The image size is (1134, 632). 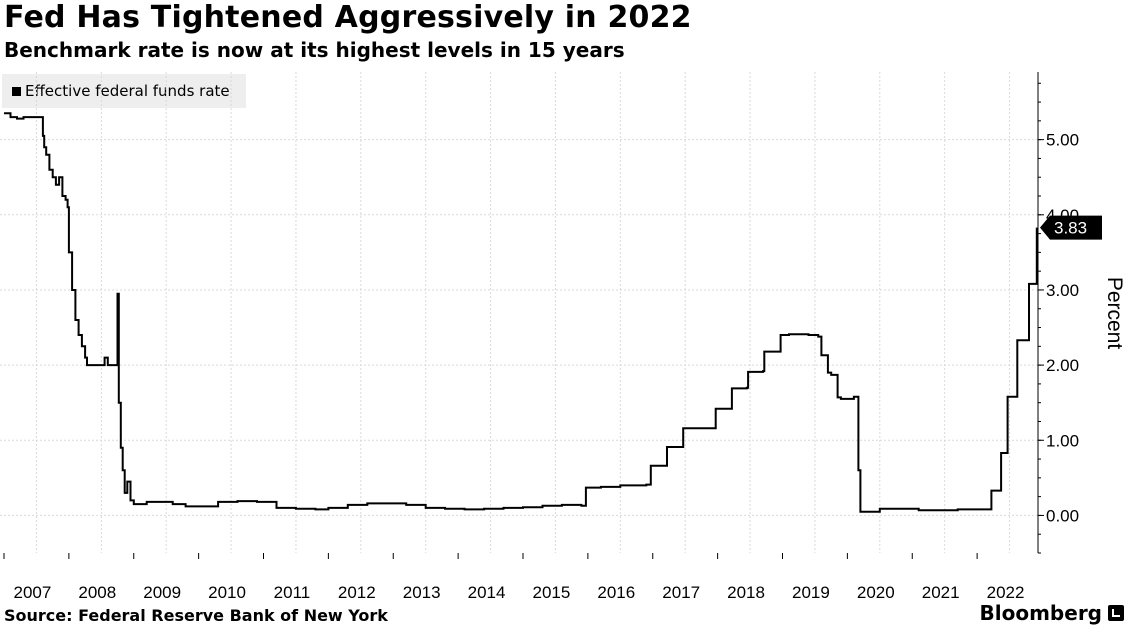 What do you see at coordinates (348, 17) in the screenshot?
I see `chart-title: Fed Has Tightened Aggressively in 2022` at bounding box center [348, 17].